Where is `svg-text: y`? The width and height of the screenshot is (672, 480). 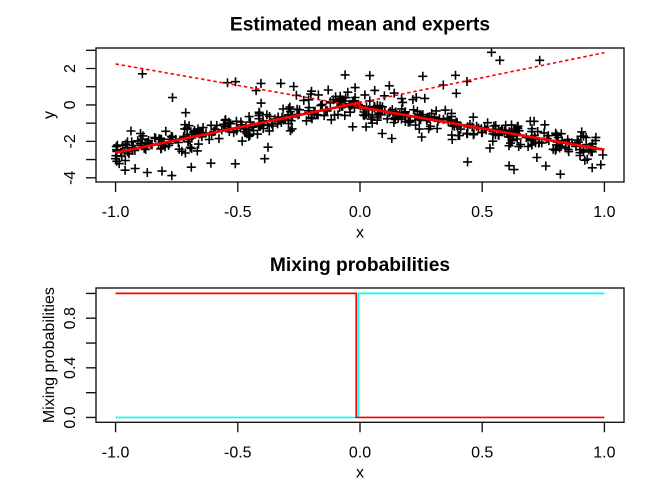 svg-text: y is located at coordinates (49, 115).